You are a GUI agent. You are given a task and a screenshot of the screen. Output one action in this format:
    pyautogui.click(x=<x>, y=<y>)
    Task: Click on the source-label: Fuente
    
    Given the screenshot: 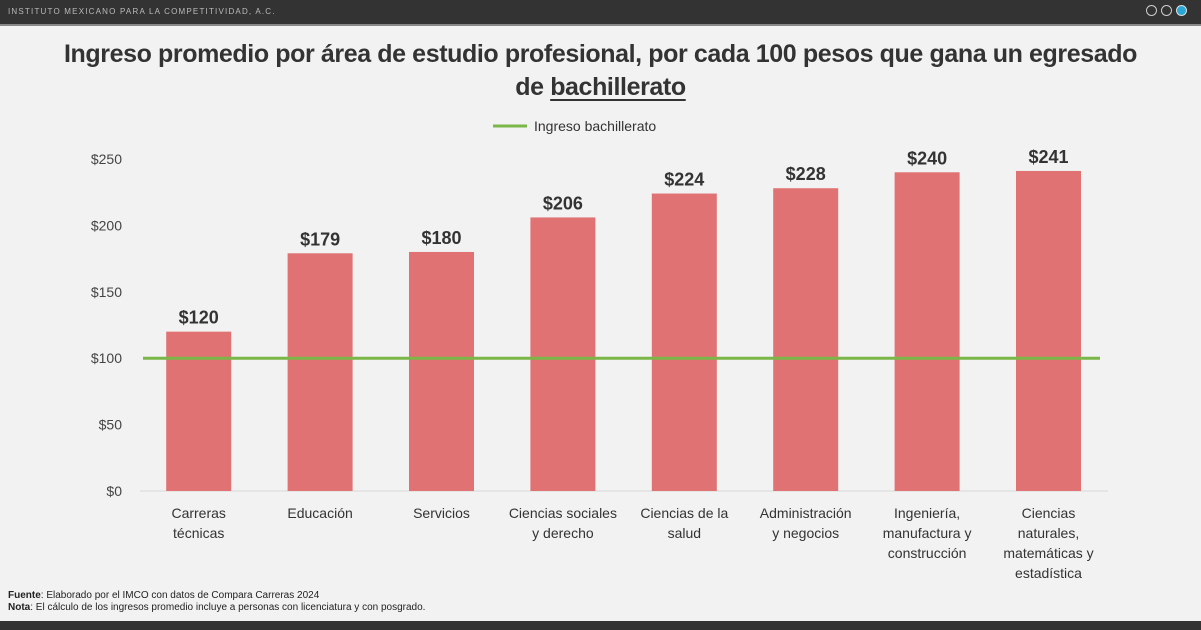 What is the action you would take?
    pyautogui.click(x=24, y=595)
    